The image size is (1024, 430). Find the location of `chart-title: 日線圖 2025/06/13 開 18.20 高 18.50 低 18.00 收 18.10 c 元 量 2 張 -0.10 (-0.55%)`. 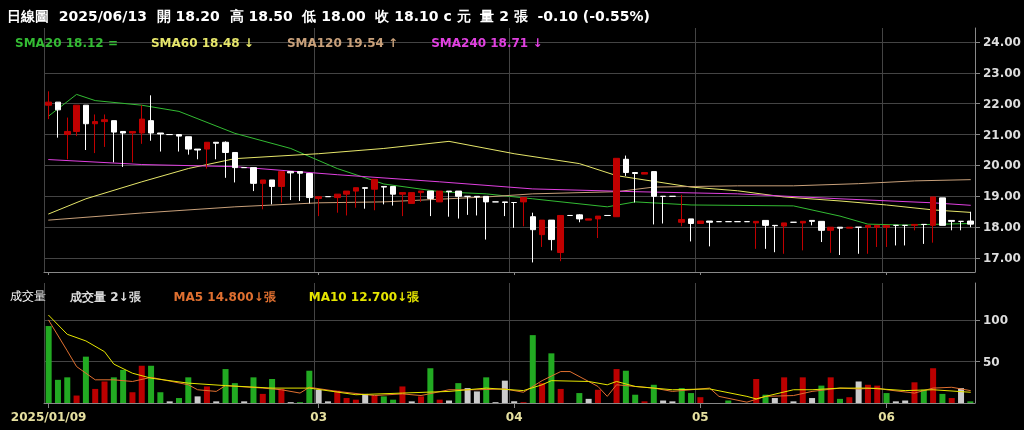

chart-title: 日線圖 2025/06/13 開 18.20 高 18.50 低 18.00 收 18.10 c 元 量 2 張 -0.10 (-0.55%) is located at coordinates (328, 16).